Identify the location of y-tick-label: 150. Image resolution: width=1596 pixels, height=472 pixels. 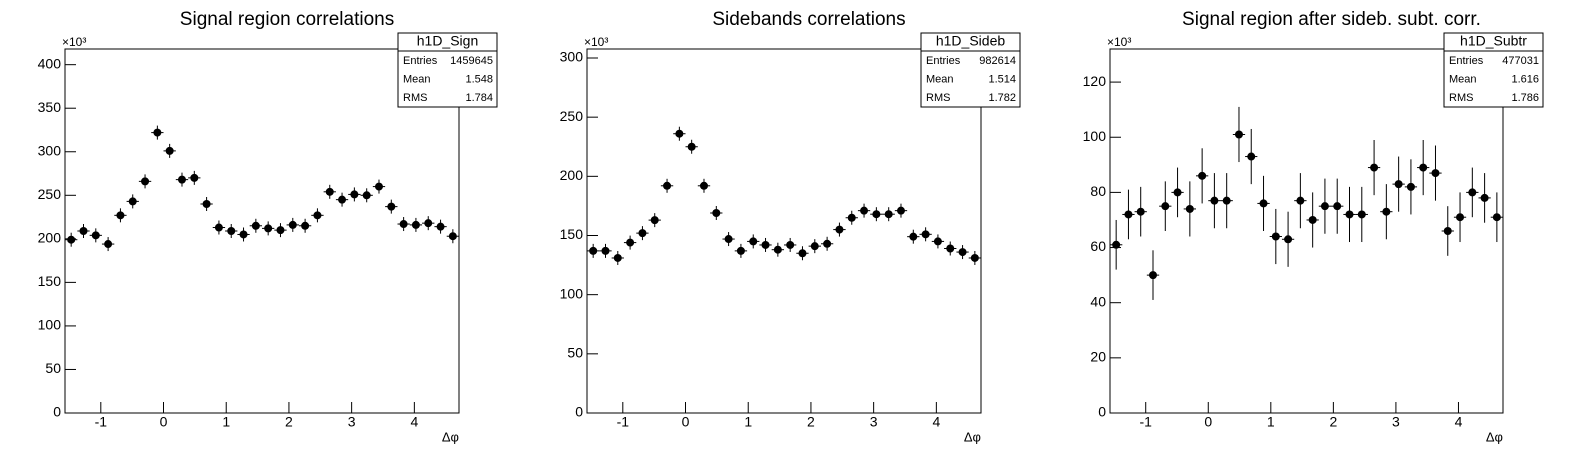
(50, 281).